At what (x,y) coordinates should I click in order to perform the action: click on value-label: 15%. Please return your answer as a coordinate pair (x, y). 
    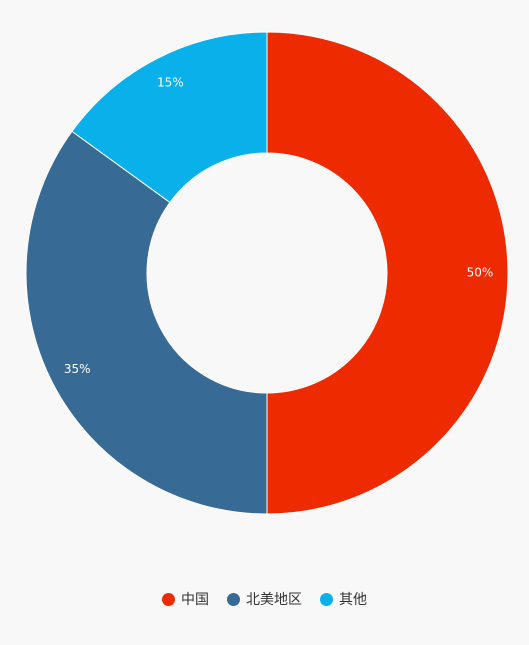
    Looking at the image, I should click on (170, 83).